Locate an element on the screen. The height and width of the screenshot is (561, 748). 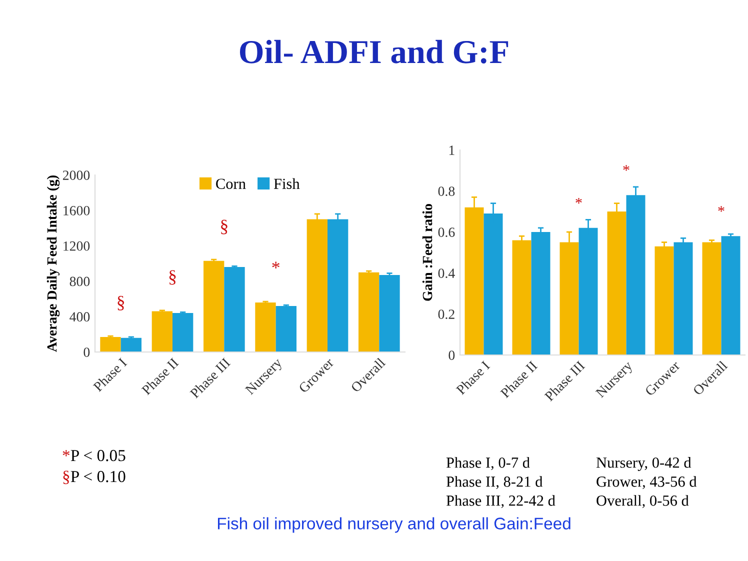
y-tick-label: 1 is located at coordinates (451, 150).